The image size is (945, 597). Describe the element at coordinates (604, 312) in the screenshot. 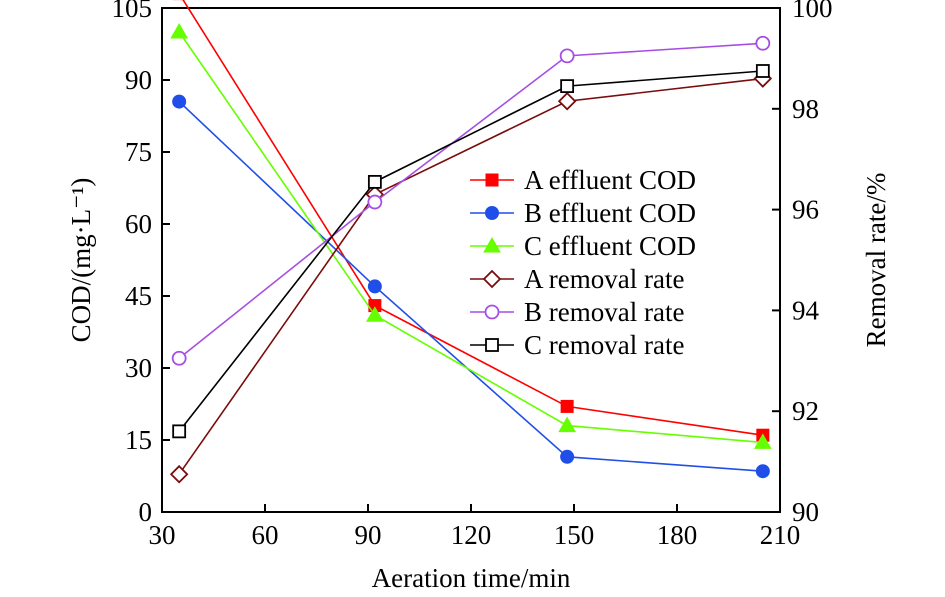

I see `legend-label: B removal rate` at that location.